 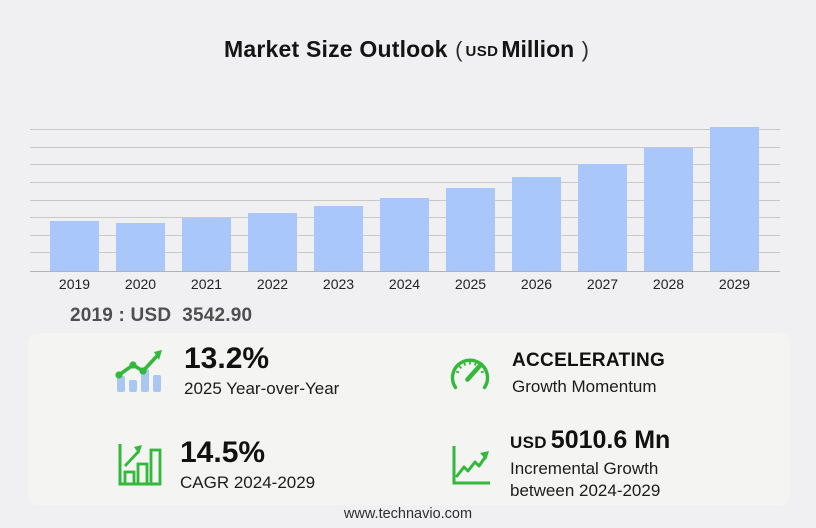 What do you see at coordinates (602, 284) in the screenshot?
I see `x-axis-label: 2027` at bounding box center [602, 284].